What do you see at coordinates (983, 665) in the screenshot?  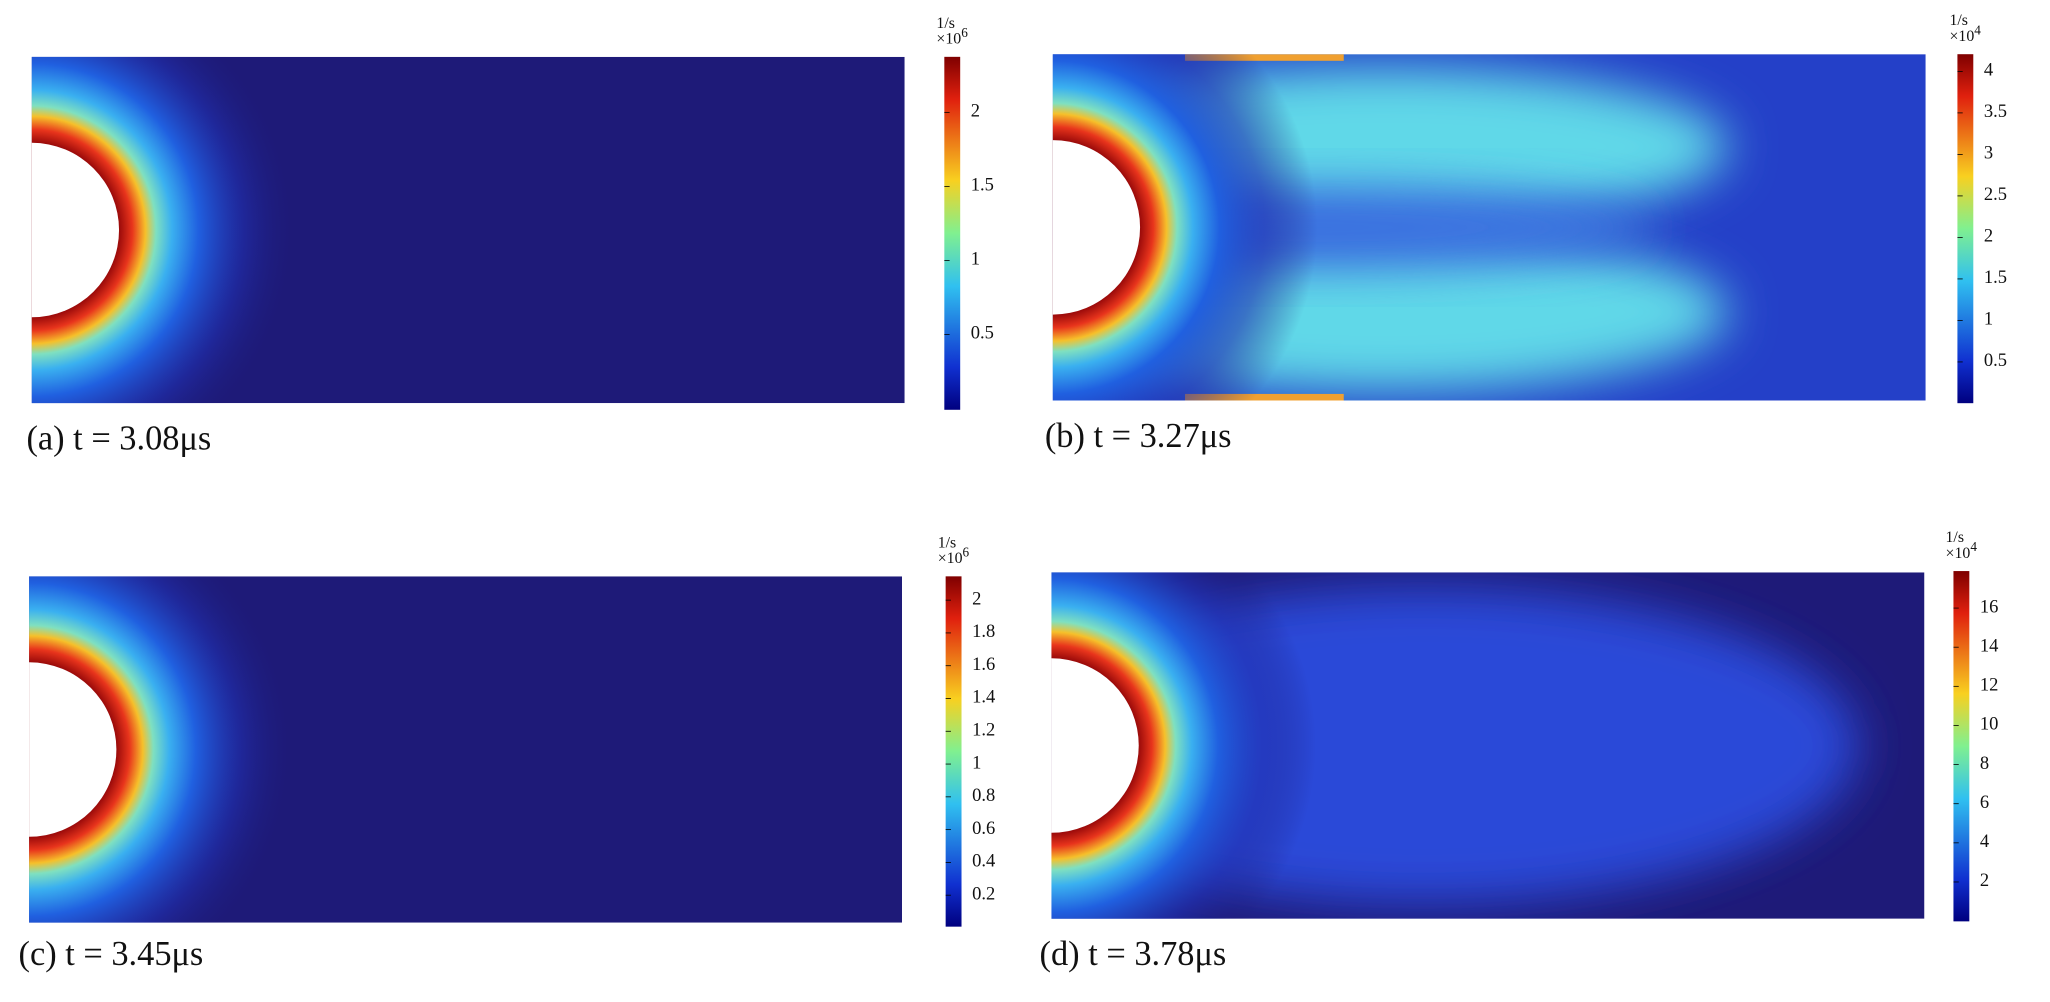 I see `colorbar-tick-label: 1.6` at bounding box center [983, 665].